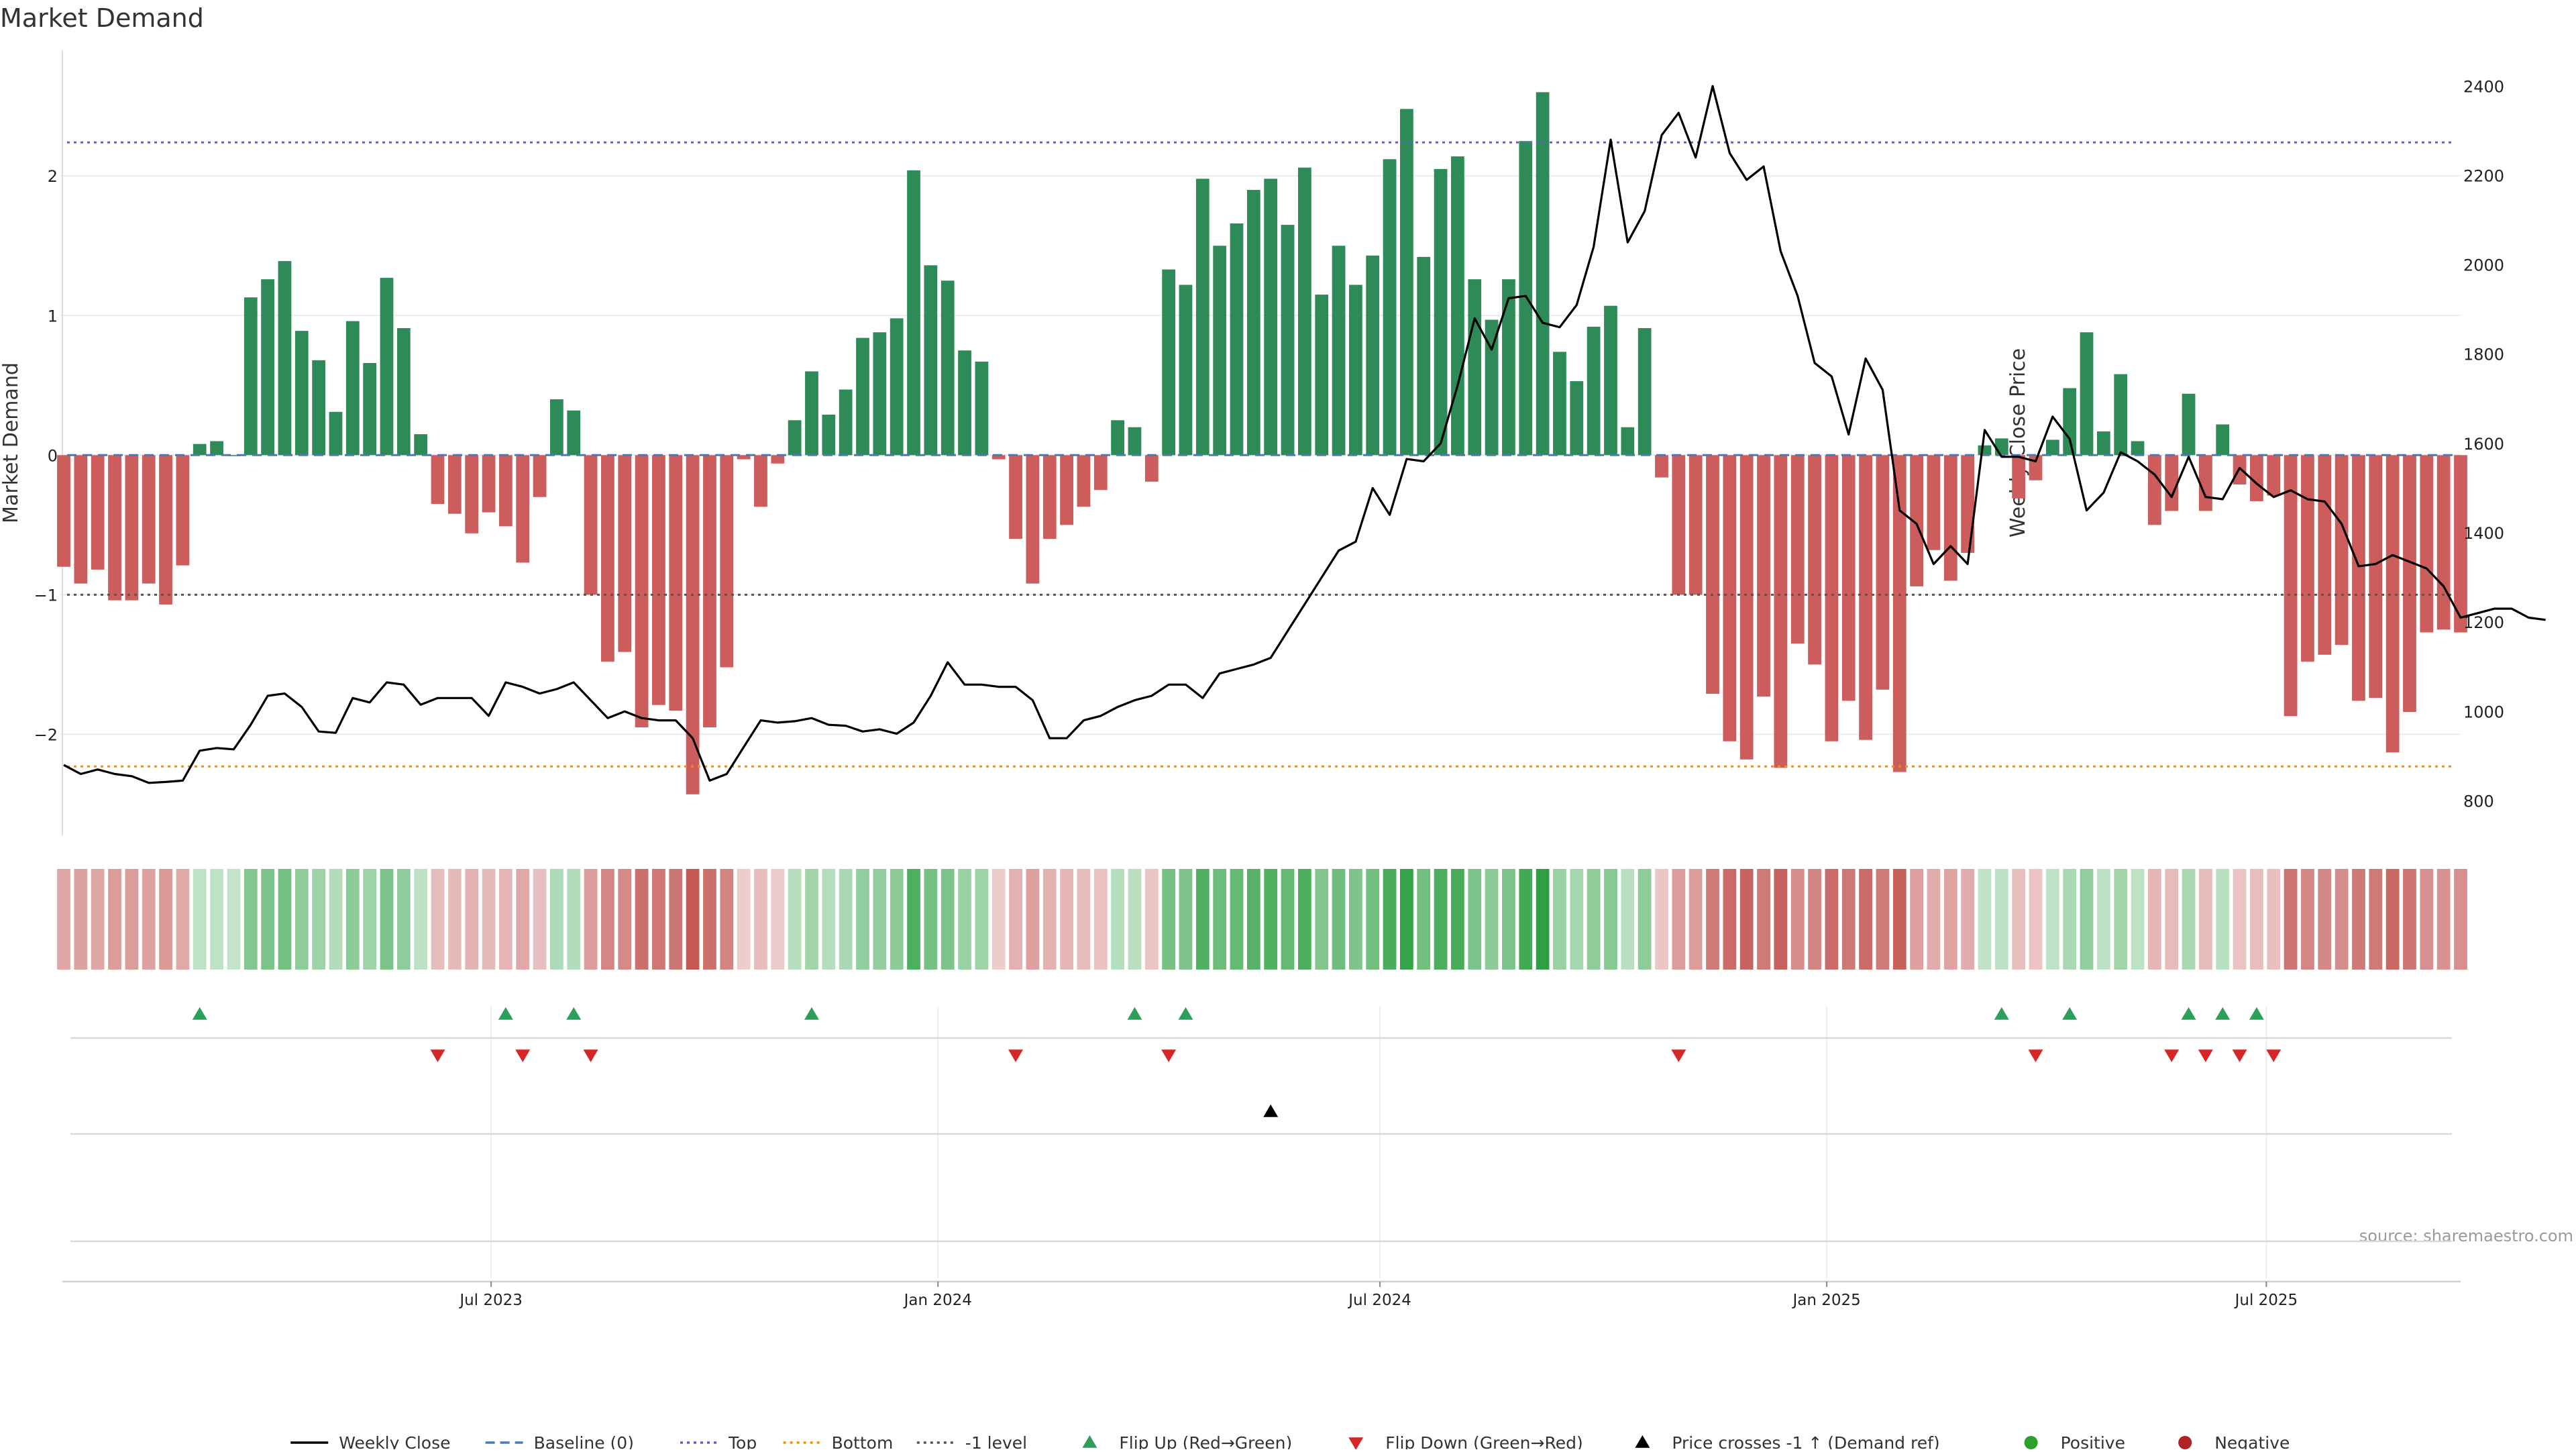  What do you see at coordinates (2031, 1443) in the screenshot?
I see `legend-swatch` at bounding box center [2031, 1443].